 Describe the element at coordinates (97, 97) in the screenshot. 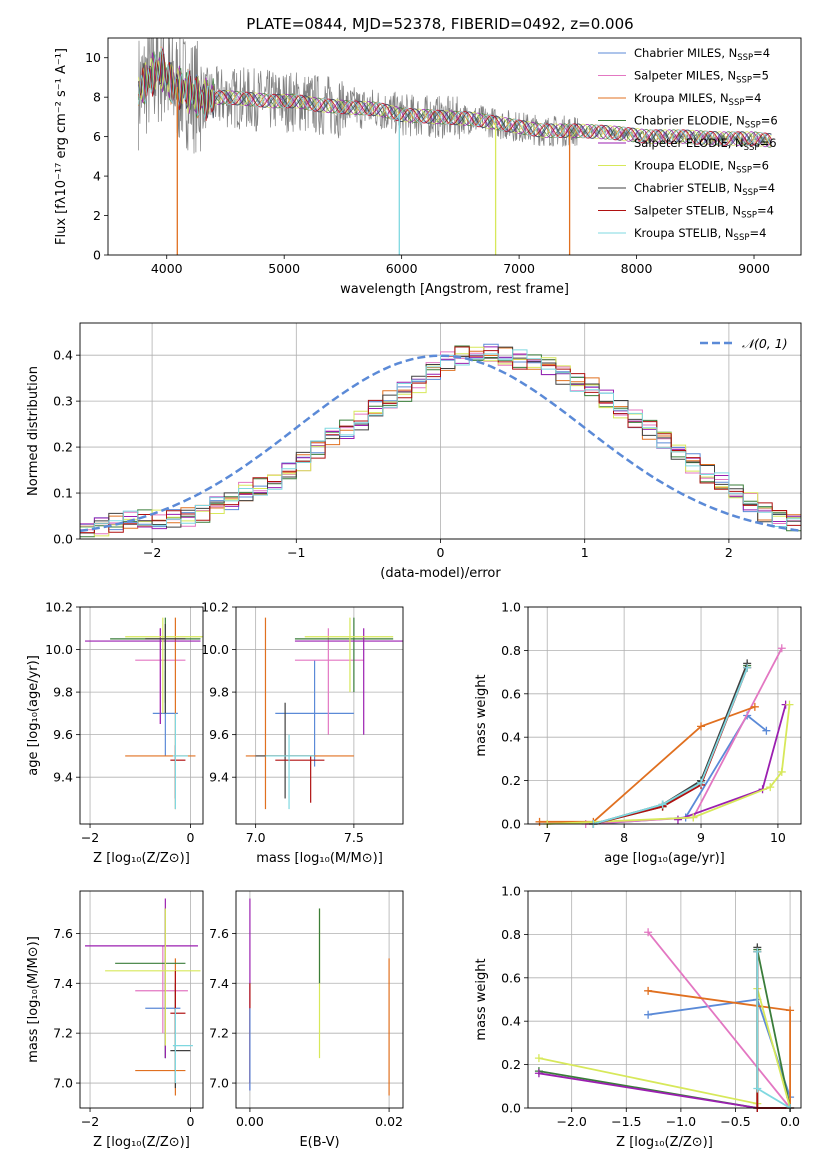

I see `y-tick-label: 8` at that location.